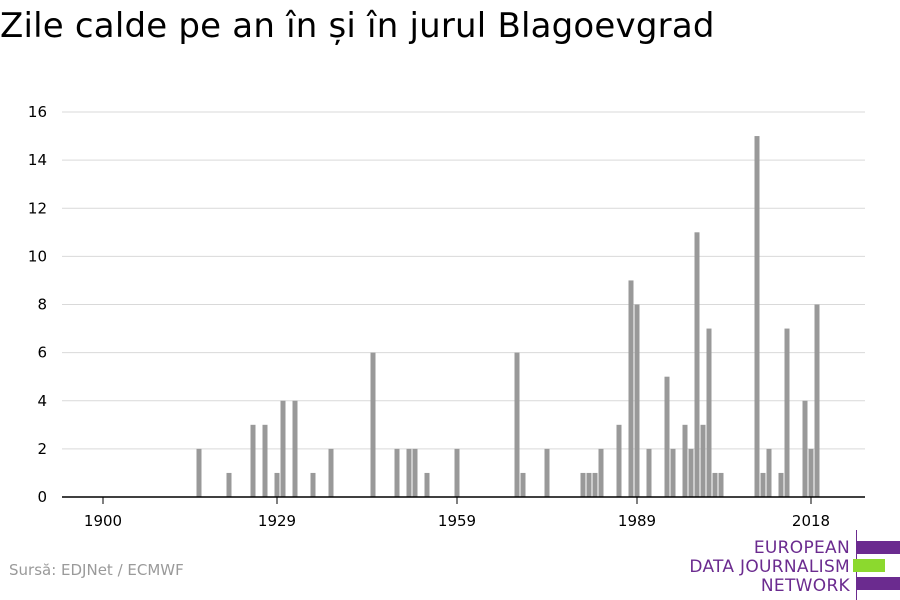 This screenshot has width=900, height=600. I want to click on x-axis-ticks: 1900 1929 1959 1989 2018, so click(457, 513).